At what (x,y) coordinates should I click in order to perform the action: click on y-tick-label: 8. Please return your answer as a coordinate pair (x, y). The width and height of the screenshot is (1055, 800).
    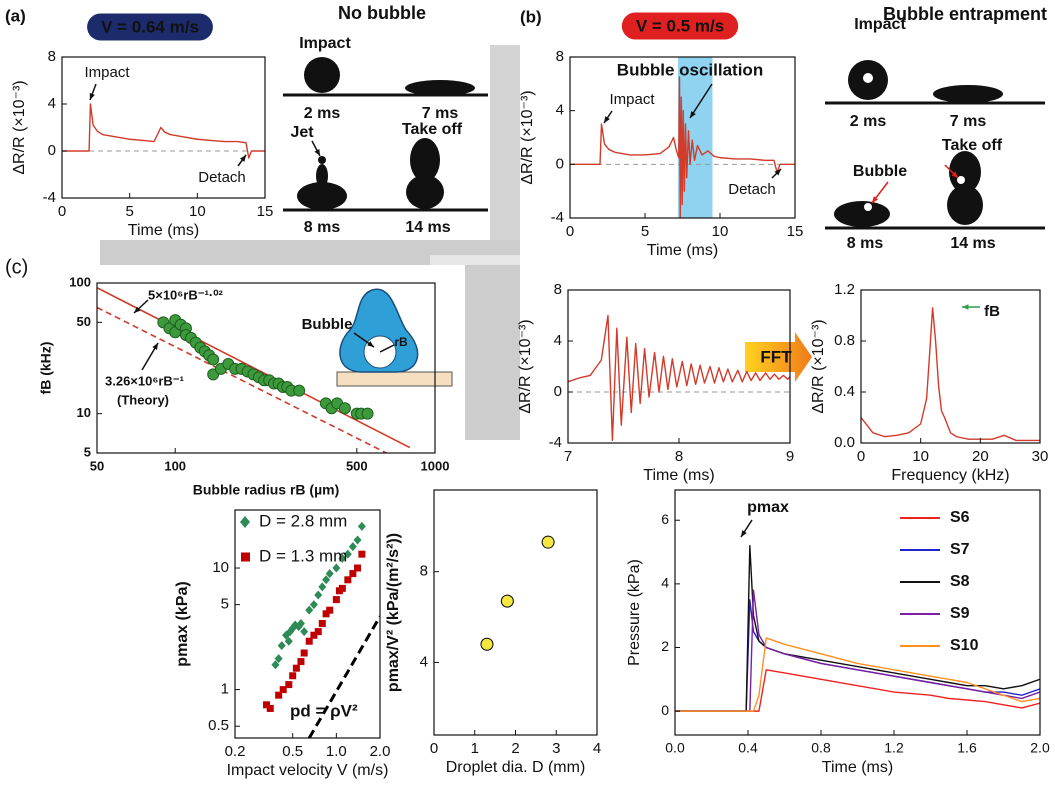
    Looking at the image, I should click on (424, 571).